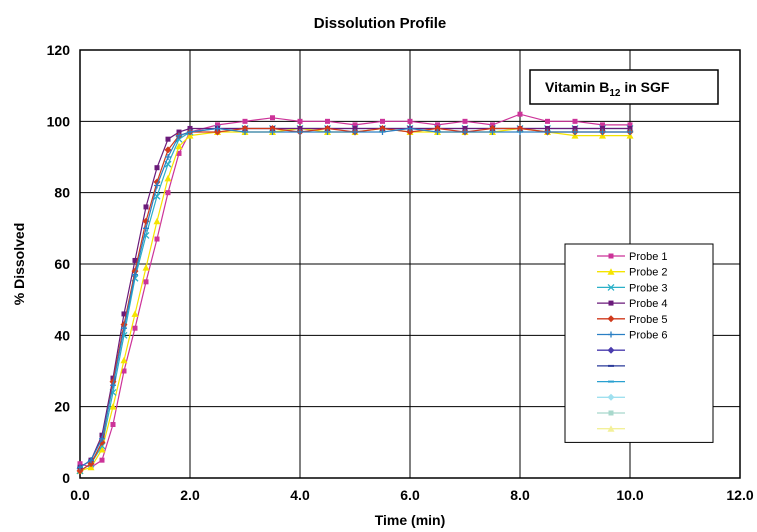 This screenshot has width=757, height=532. Describe the element at coordinates (648, 288) in the screenshot. I see `legend-label: Probe 3` at that location.